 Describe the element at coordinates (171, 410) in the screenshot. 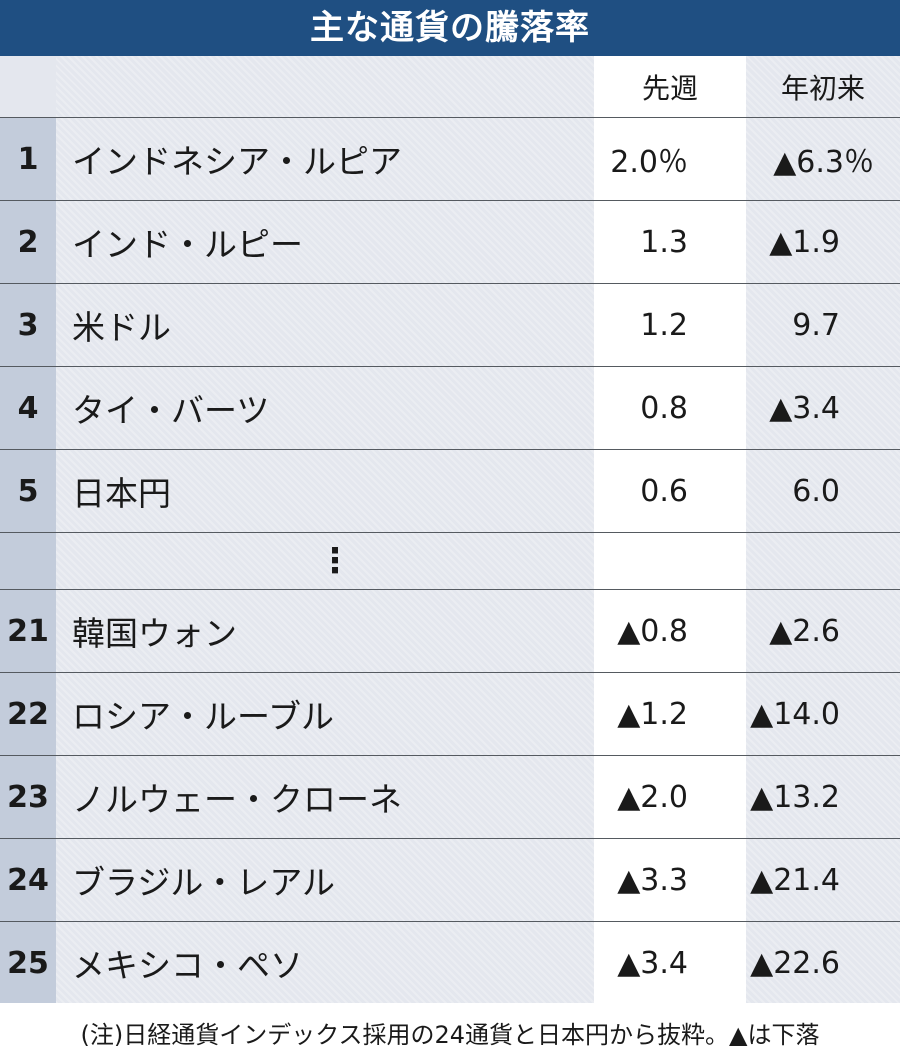

I see `currency-name: タイ・バーツ` at that location.